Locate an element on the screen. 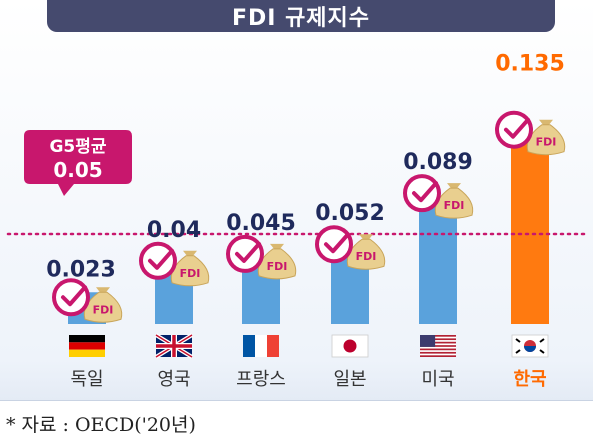 Image resolution: width=593 pixels, height=446 pixels. category-label: 한국 is located at coordinates (529, 379).